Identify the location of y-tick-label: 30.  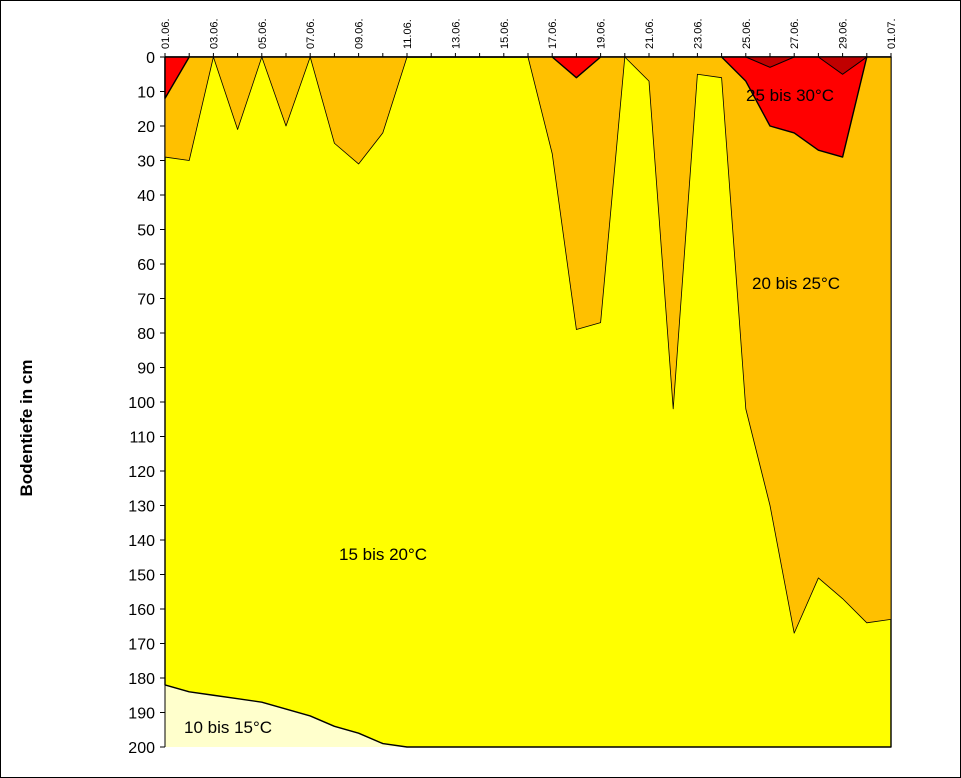
(146, 162).